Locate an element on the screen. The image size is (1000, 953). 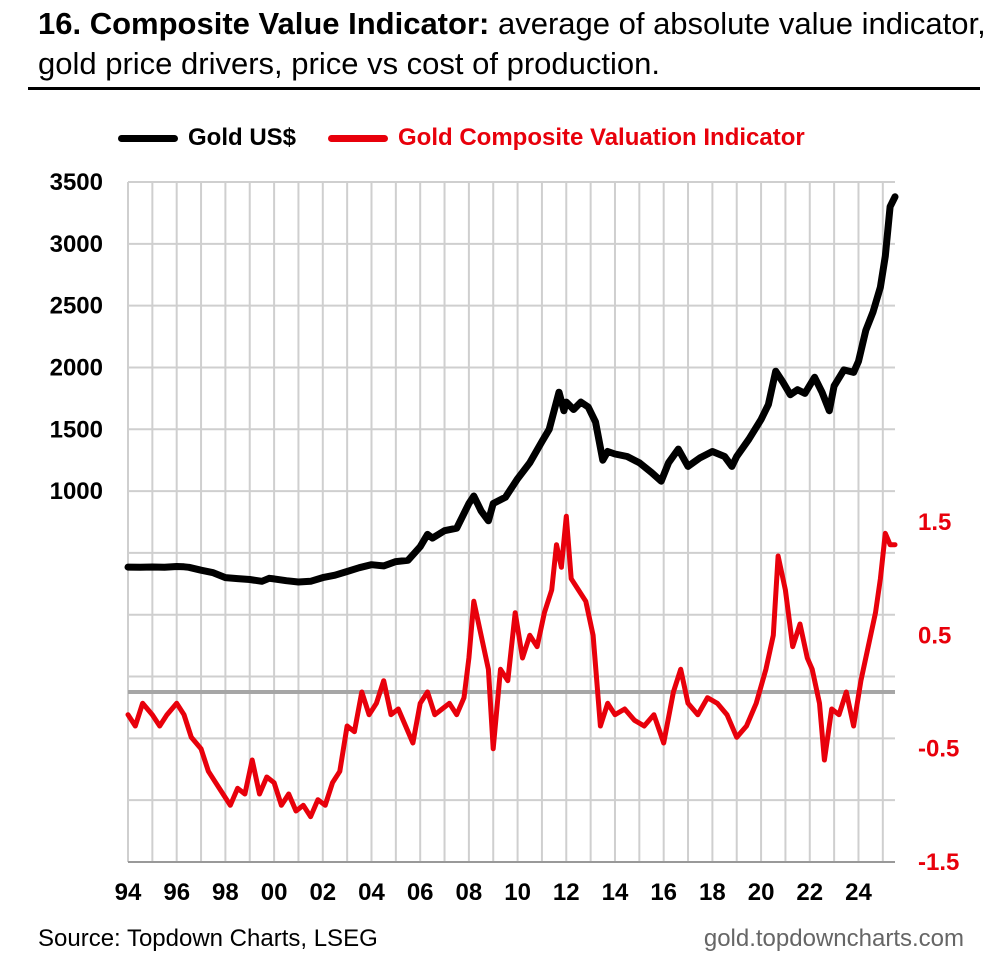
legend-swatch-gold is located at coordinates (148, 138).